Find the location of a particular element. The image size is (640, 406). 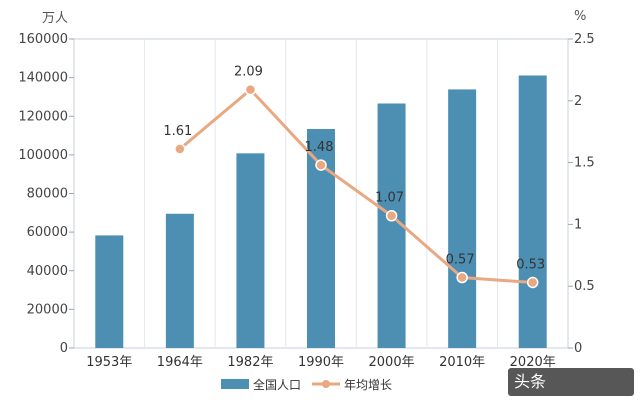

y-left-tick: 160000 is located at coordinates (43, 39).